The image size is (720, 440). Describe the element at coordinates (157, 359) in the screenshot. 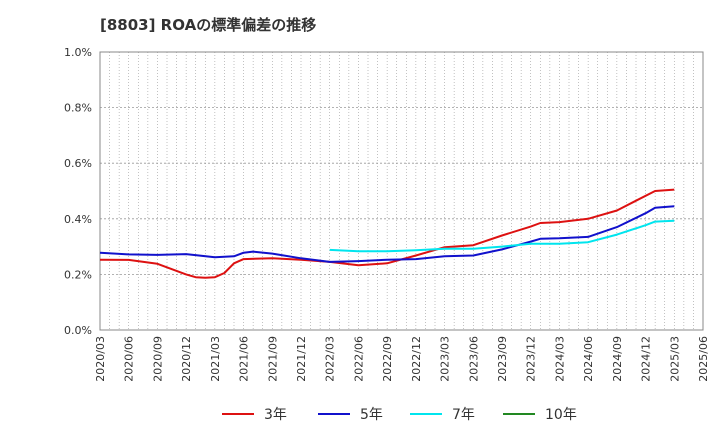

I see `x-tick-label: 2020/09` at that location.